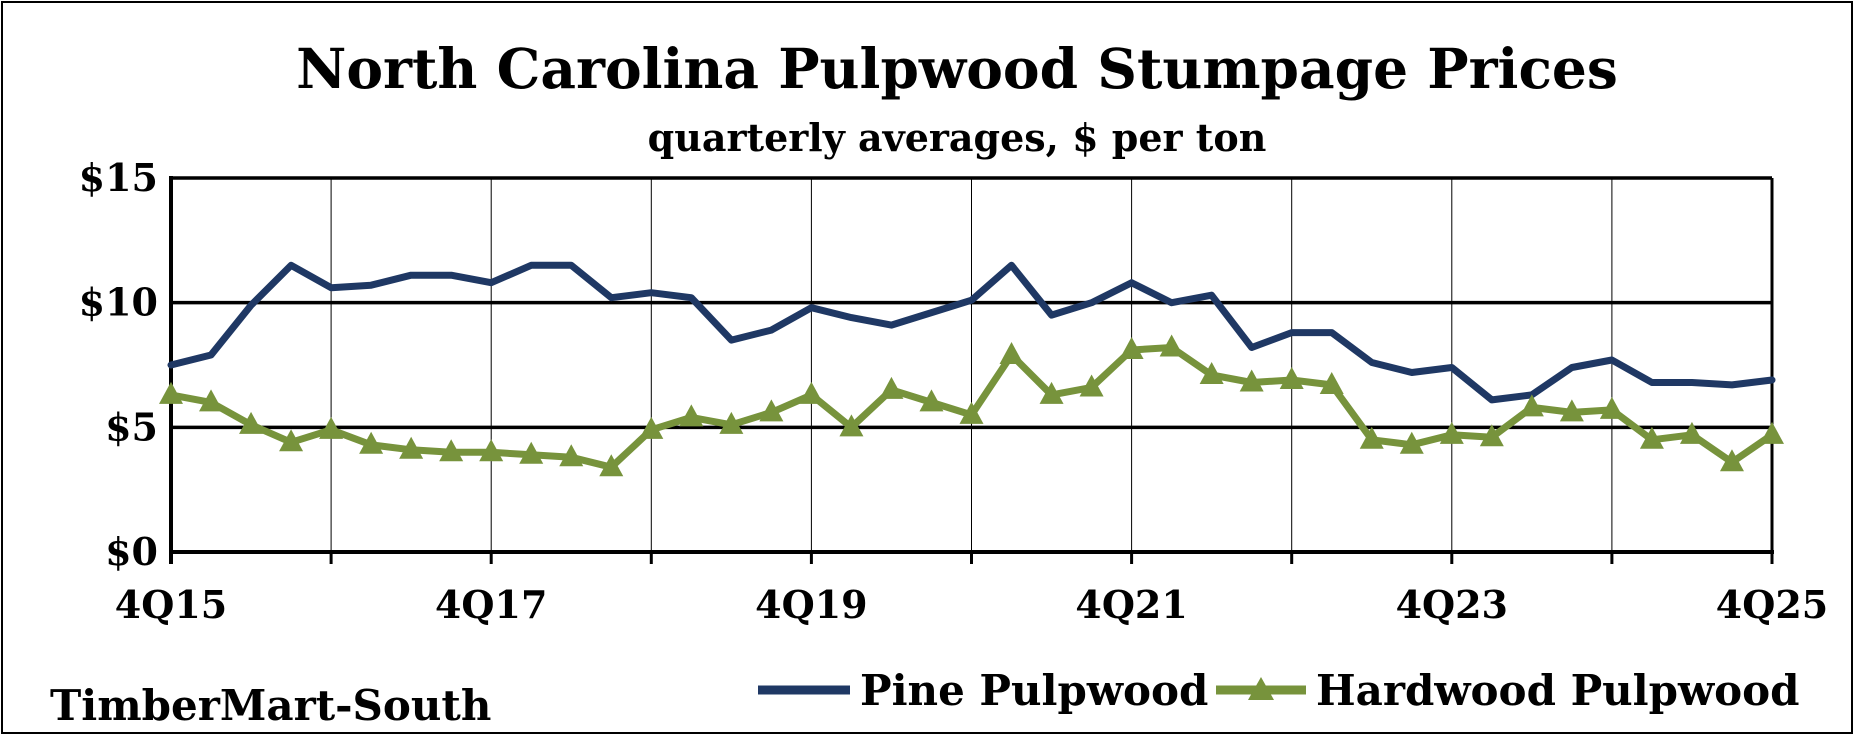 The height and width of the screenshot is (737, 1856). What do you see at coordinates (1034, 690) in the screenshot?
I see `legend-label-pine: Pine Pulpwood` at bounding box center [1034, 690].